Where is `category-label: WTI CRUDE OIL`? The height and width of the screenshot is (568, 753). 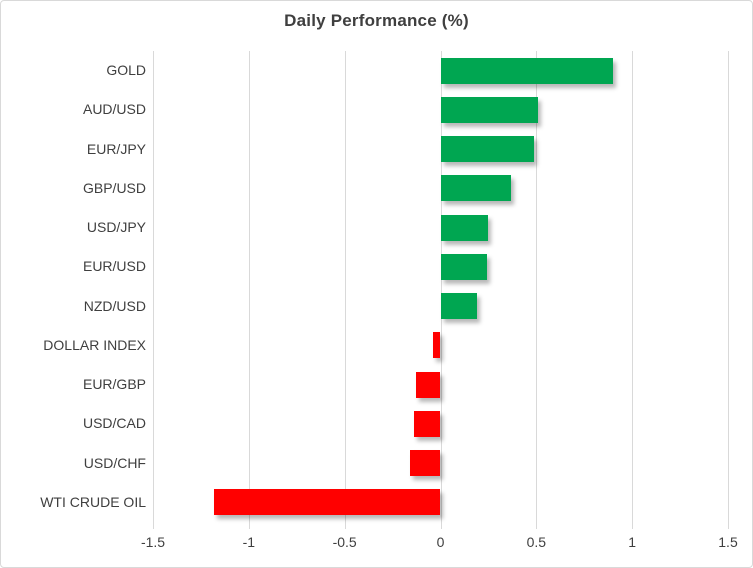 category-label: WTI CRUDE OIL is located at coordinates (93, 501).